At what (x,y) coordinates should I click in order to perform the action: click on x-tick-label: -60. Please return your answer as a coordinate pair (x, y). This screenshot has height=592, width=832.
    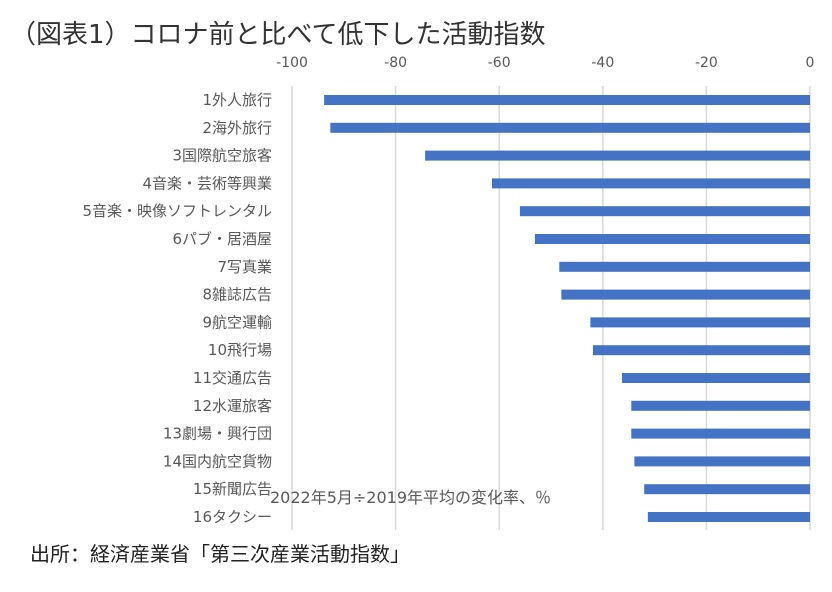
    Looking at the image, I should click on (499, 63).